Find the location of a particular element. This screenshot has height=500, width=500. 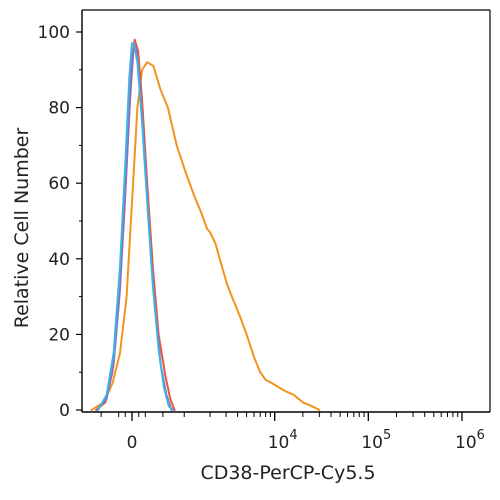

x-tick-label: 10⁴ is located at coordinates (283, 440).